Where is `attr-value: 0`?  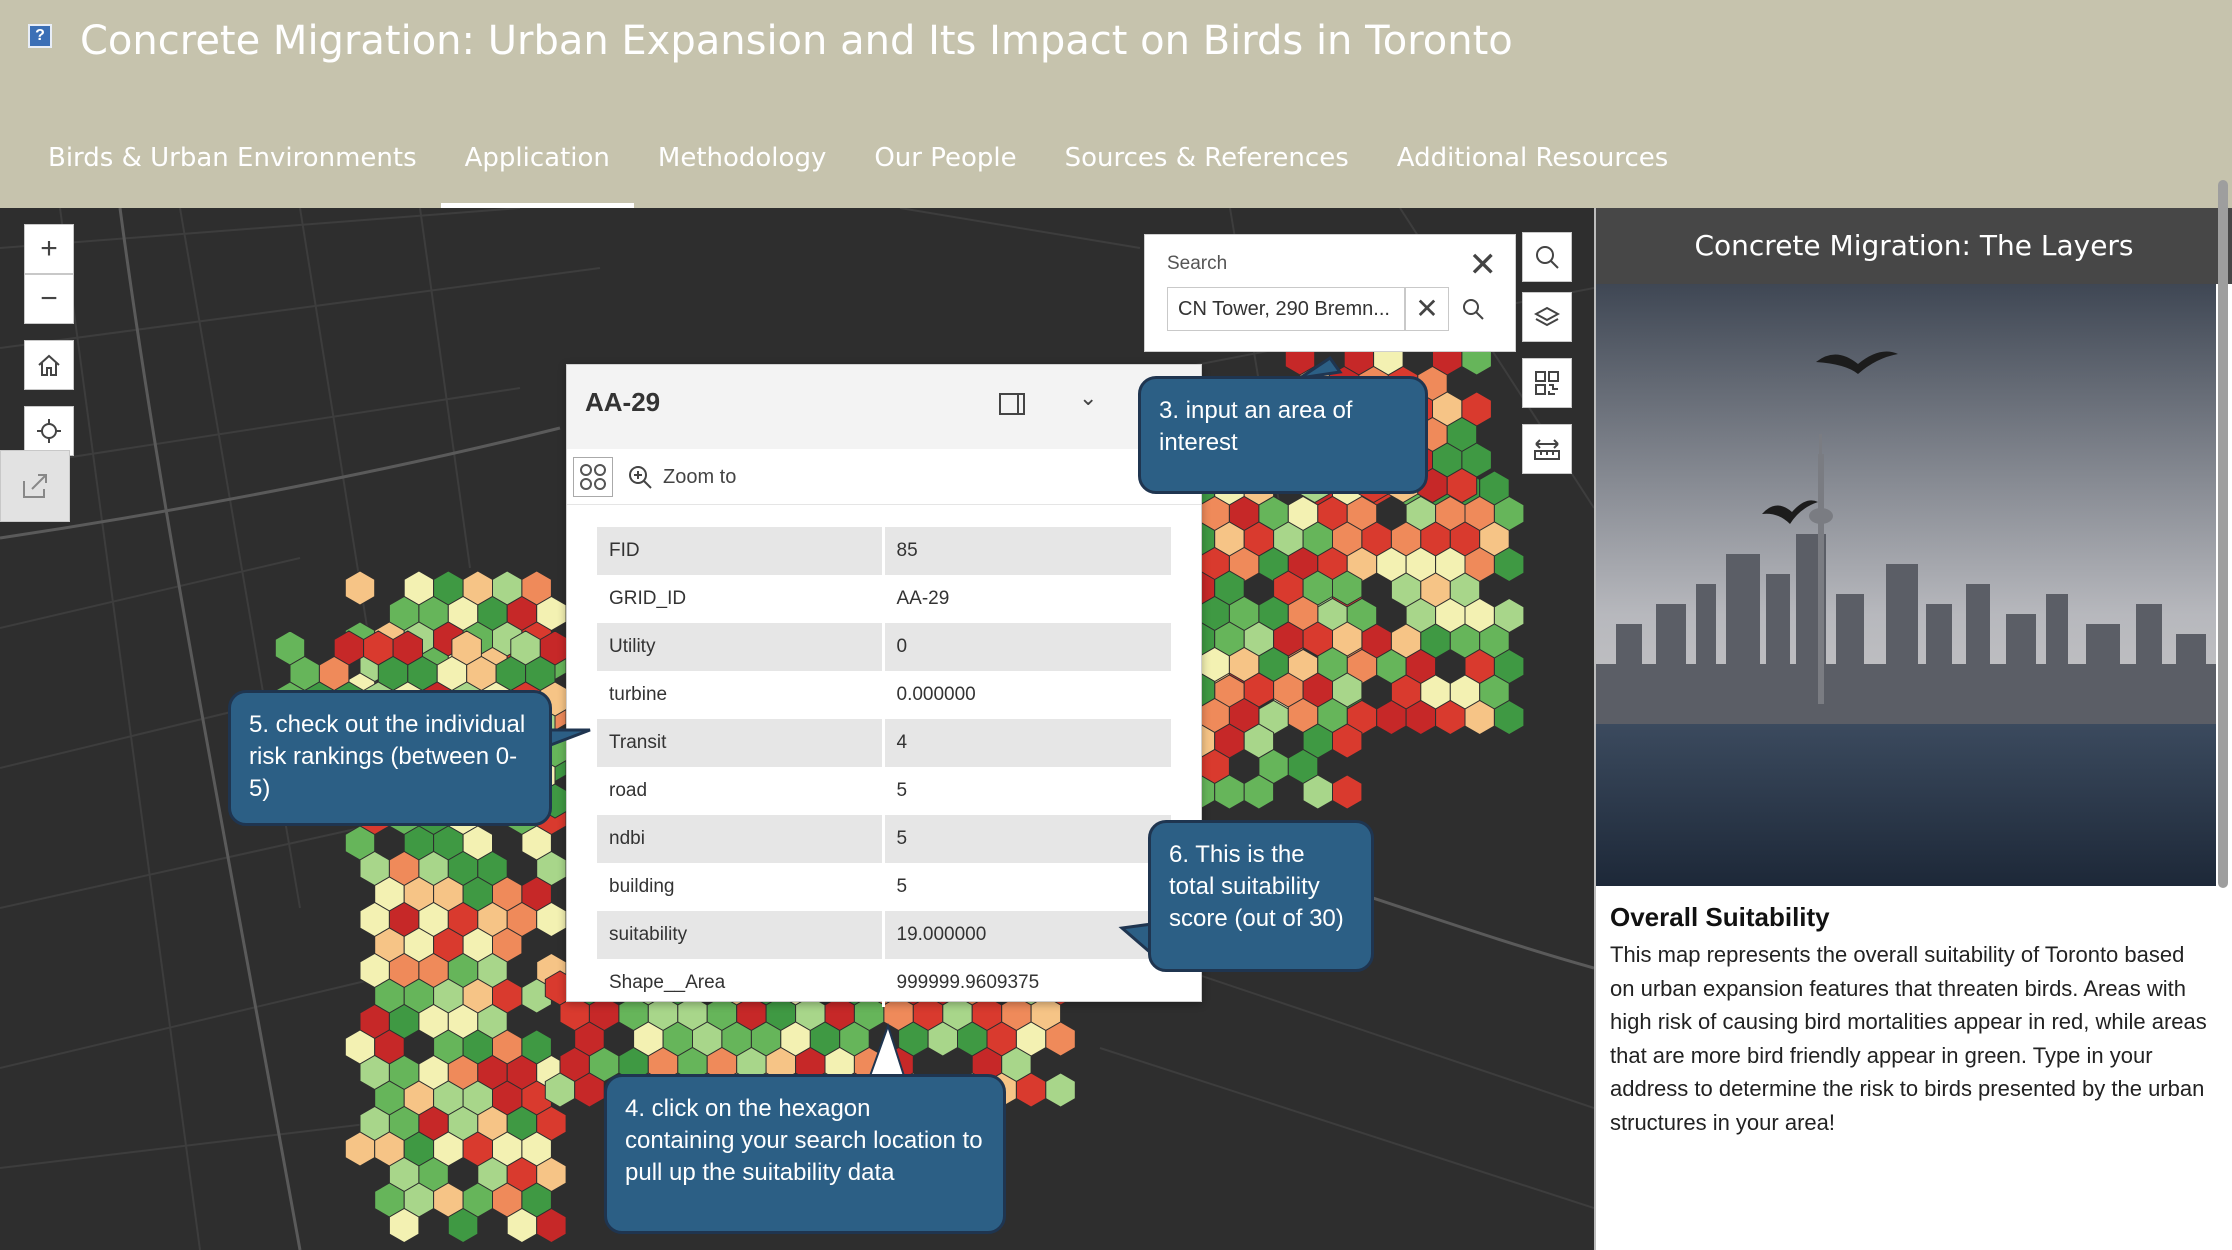 attr-value: 0 is located at coordinates (1027, 647).